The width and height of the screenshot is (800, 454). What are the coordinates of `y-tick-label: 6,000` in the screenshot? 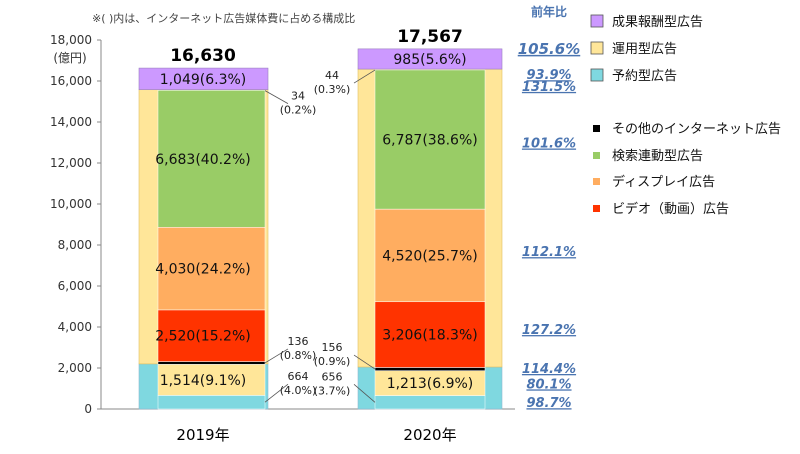 It's located at (75, 286).